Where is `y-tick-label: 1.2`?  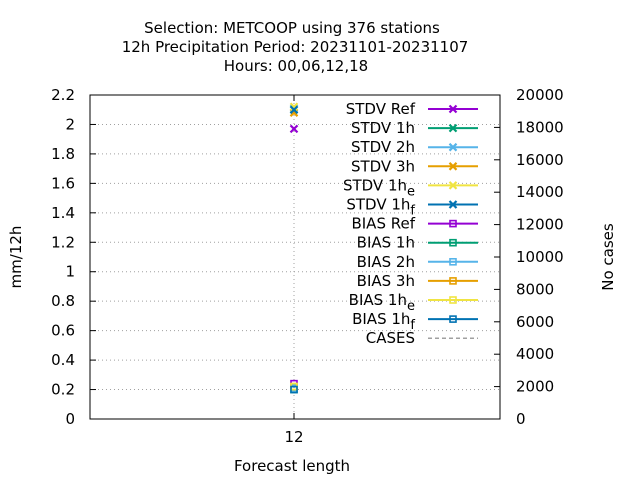 y-tick-label: 1.2 is located at coordinates (63, 242).